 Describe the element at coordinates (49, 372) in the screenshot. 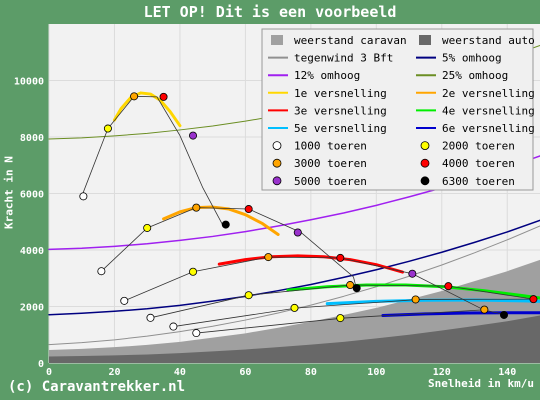

I see `x-tick-label: 0` at that location.